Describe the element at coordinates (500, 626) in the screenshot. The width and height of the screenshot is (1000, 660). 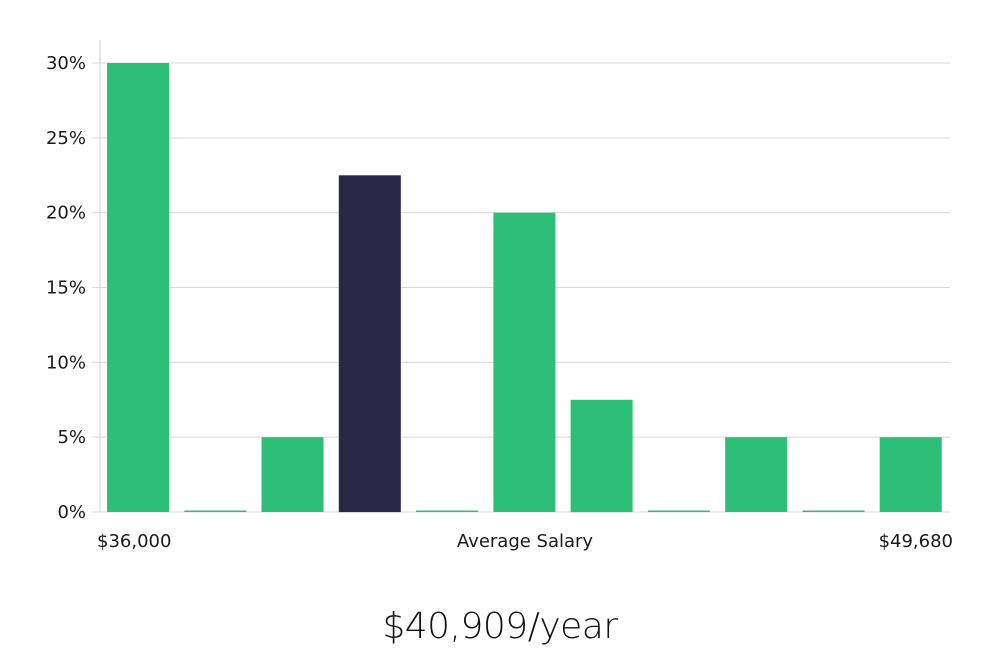
I see `average-salary-value: $40,909/year` at that location.